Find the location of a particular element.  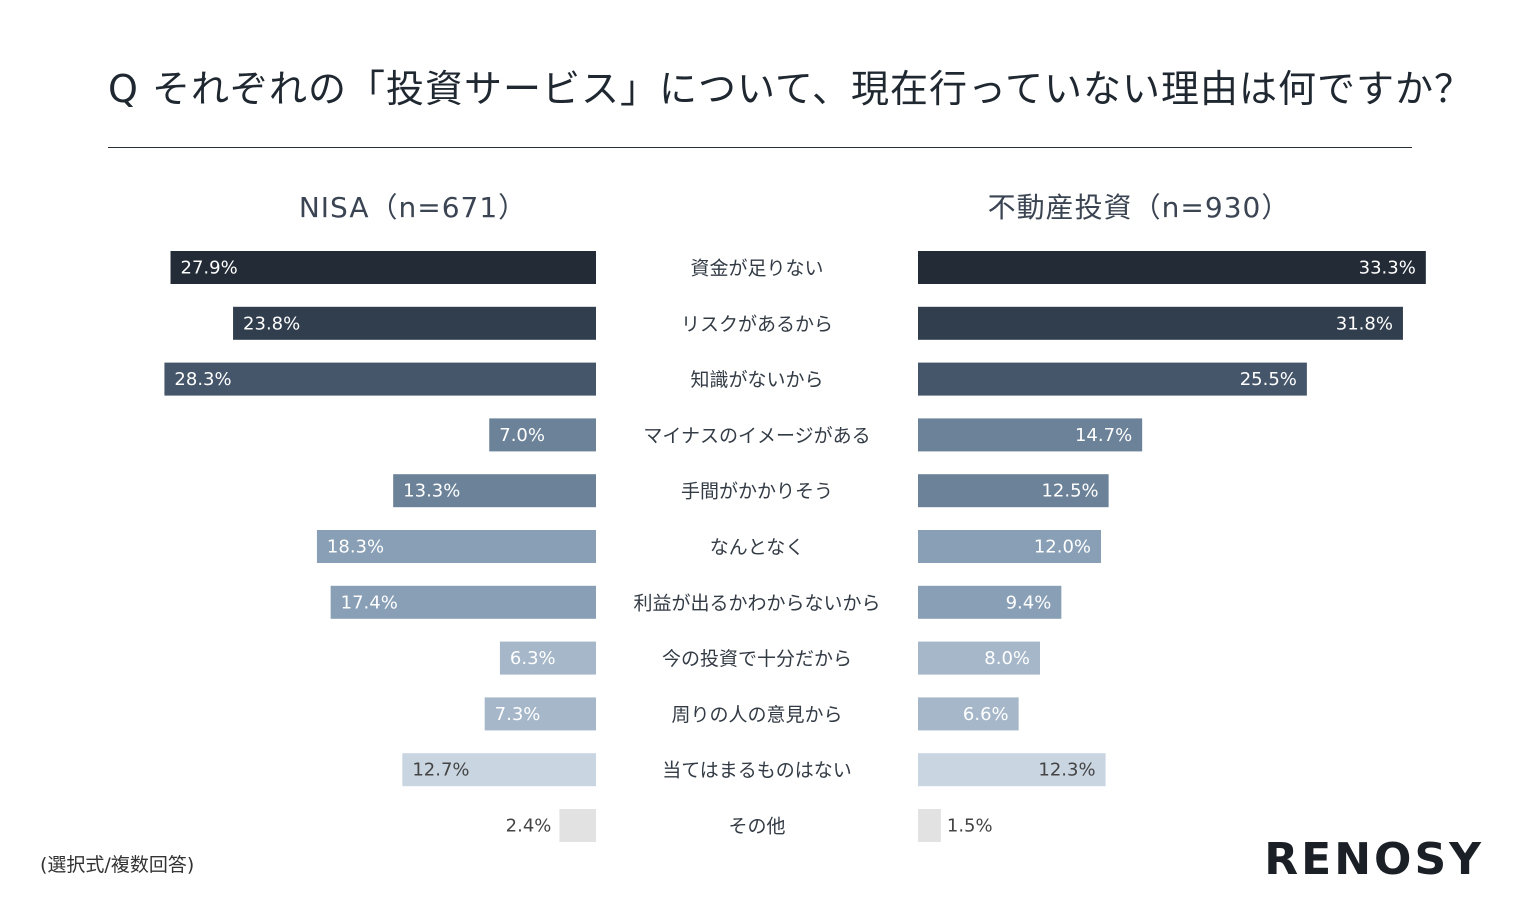

nisa-value-label: 12.7% is located at coordinates (440, 770).